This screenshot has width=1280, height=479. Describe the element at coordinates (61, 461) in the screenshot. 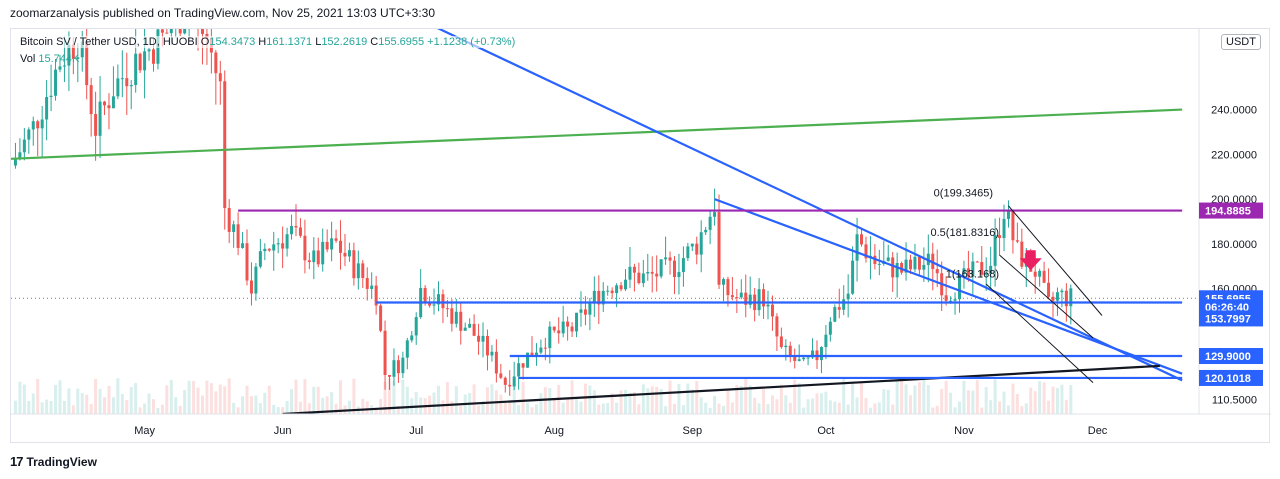

I see `footer-brand: TradingView` at that location.